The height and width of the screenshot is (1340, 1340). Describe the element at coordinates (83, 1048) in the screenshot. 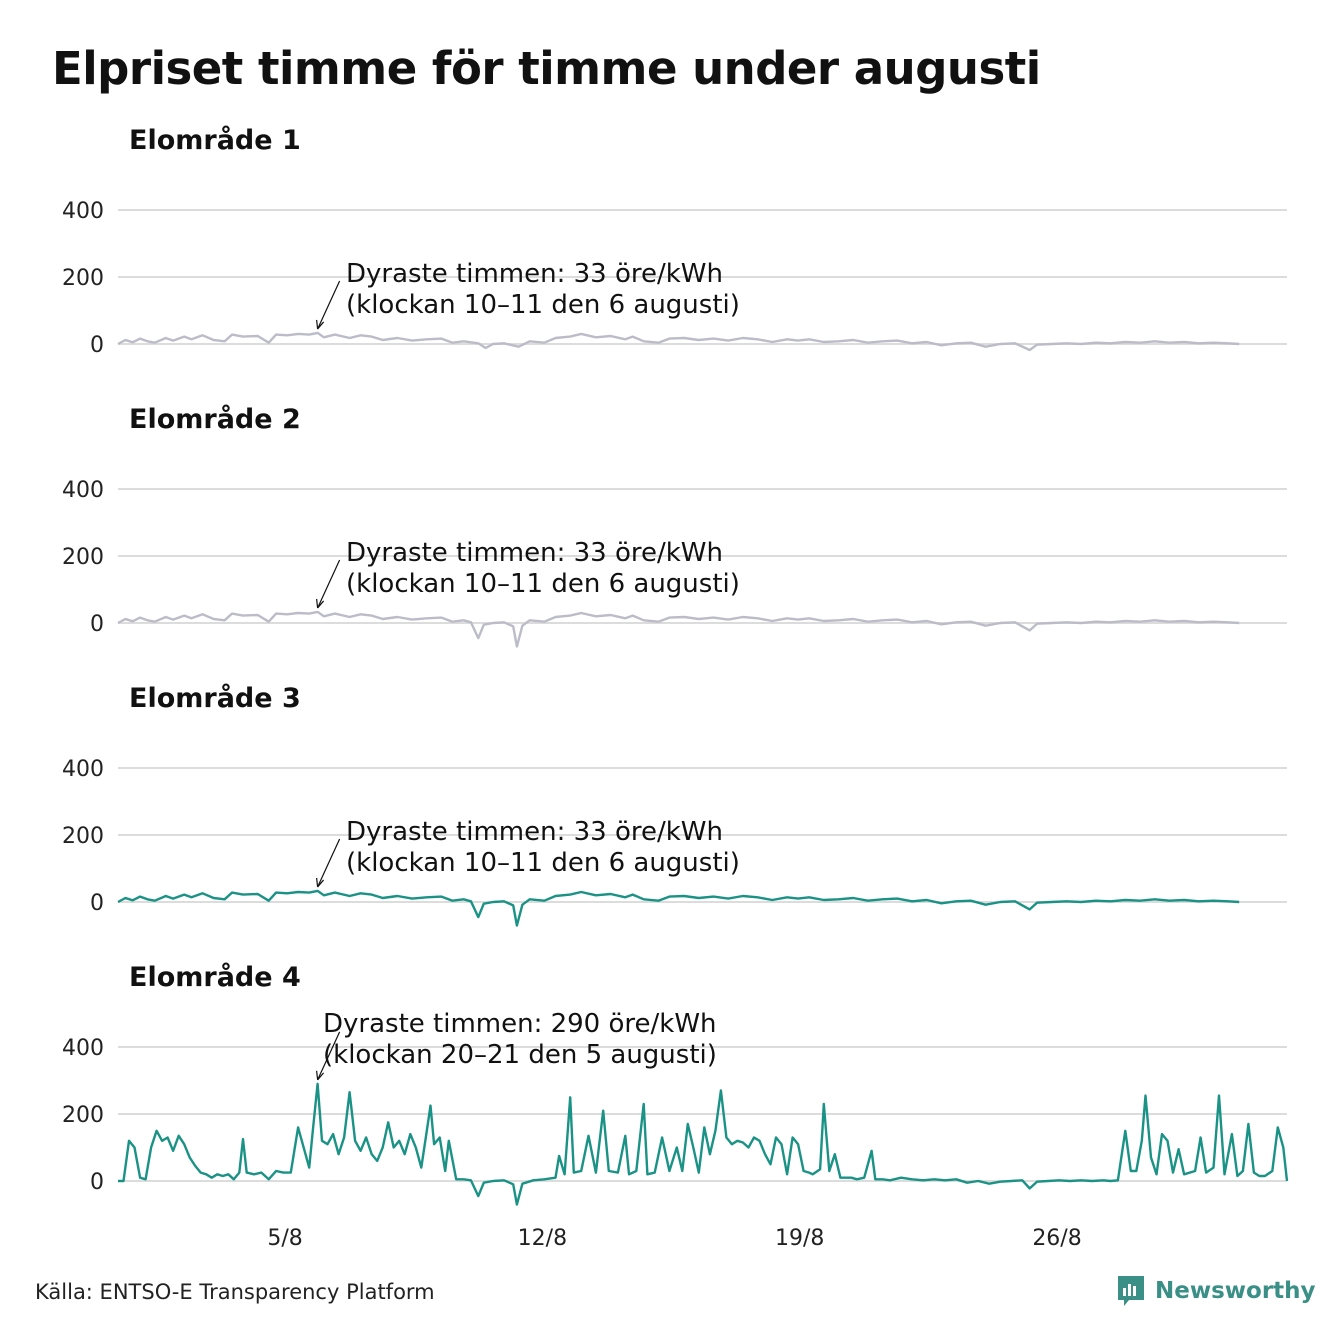

I see `y-tick-label-4-400: 400` at that location.